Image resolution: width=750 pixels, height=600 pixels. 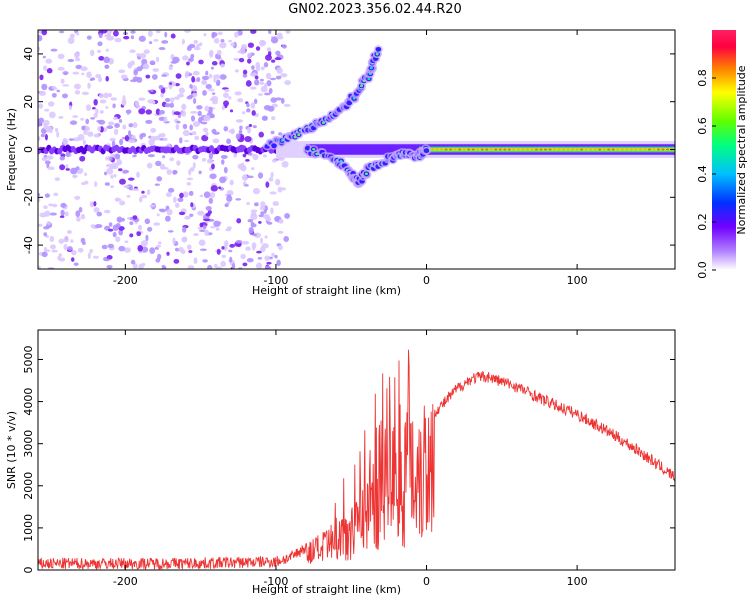 What do you see at coordinates (314, 149) in the screenshot?
I see `lower-branch-peak` at bounding box center [314, 149].